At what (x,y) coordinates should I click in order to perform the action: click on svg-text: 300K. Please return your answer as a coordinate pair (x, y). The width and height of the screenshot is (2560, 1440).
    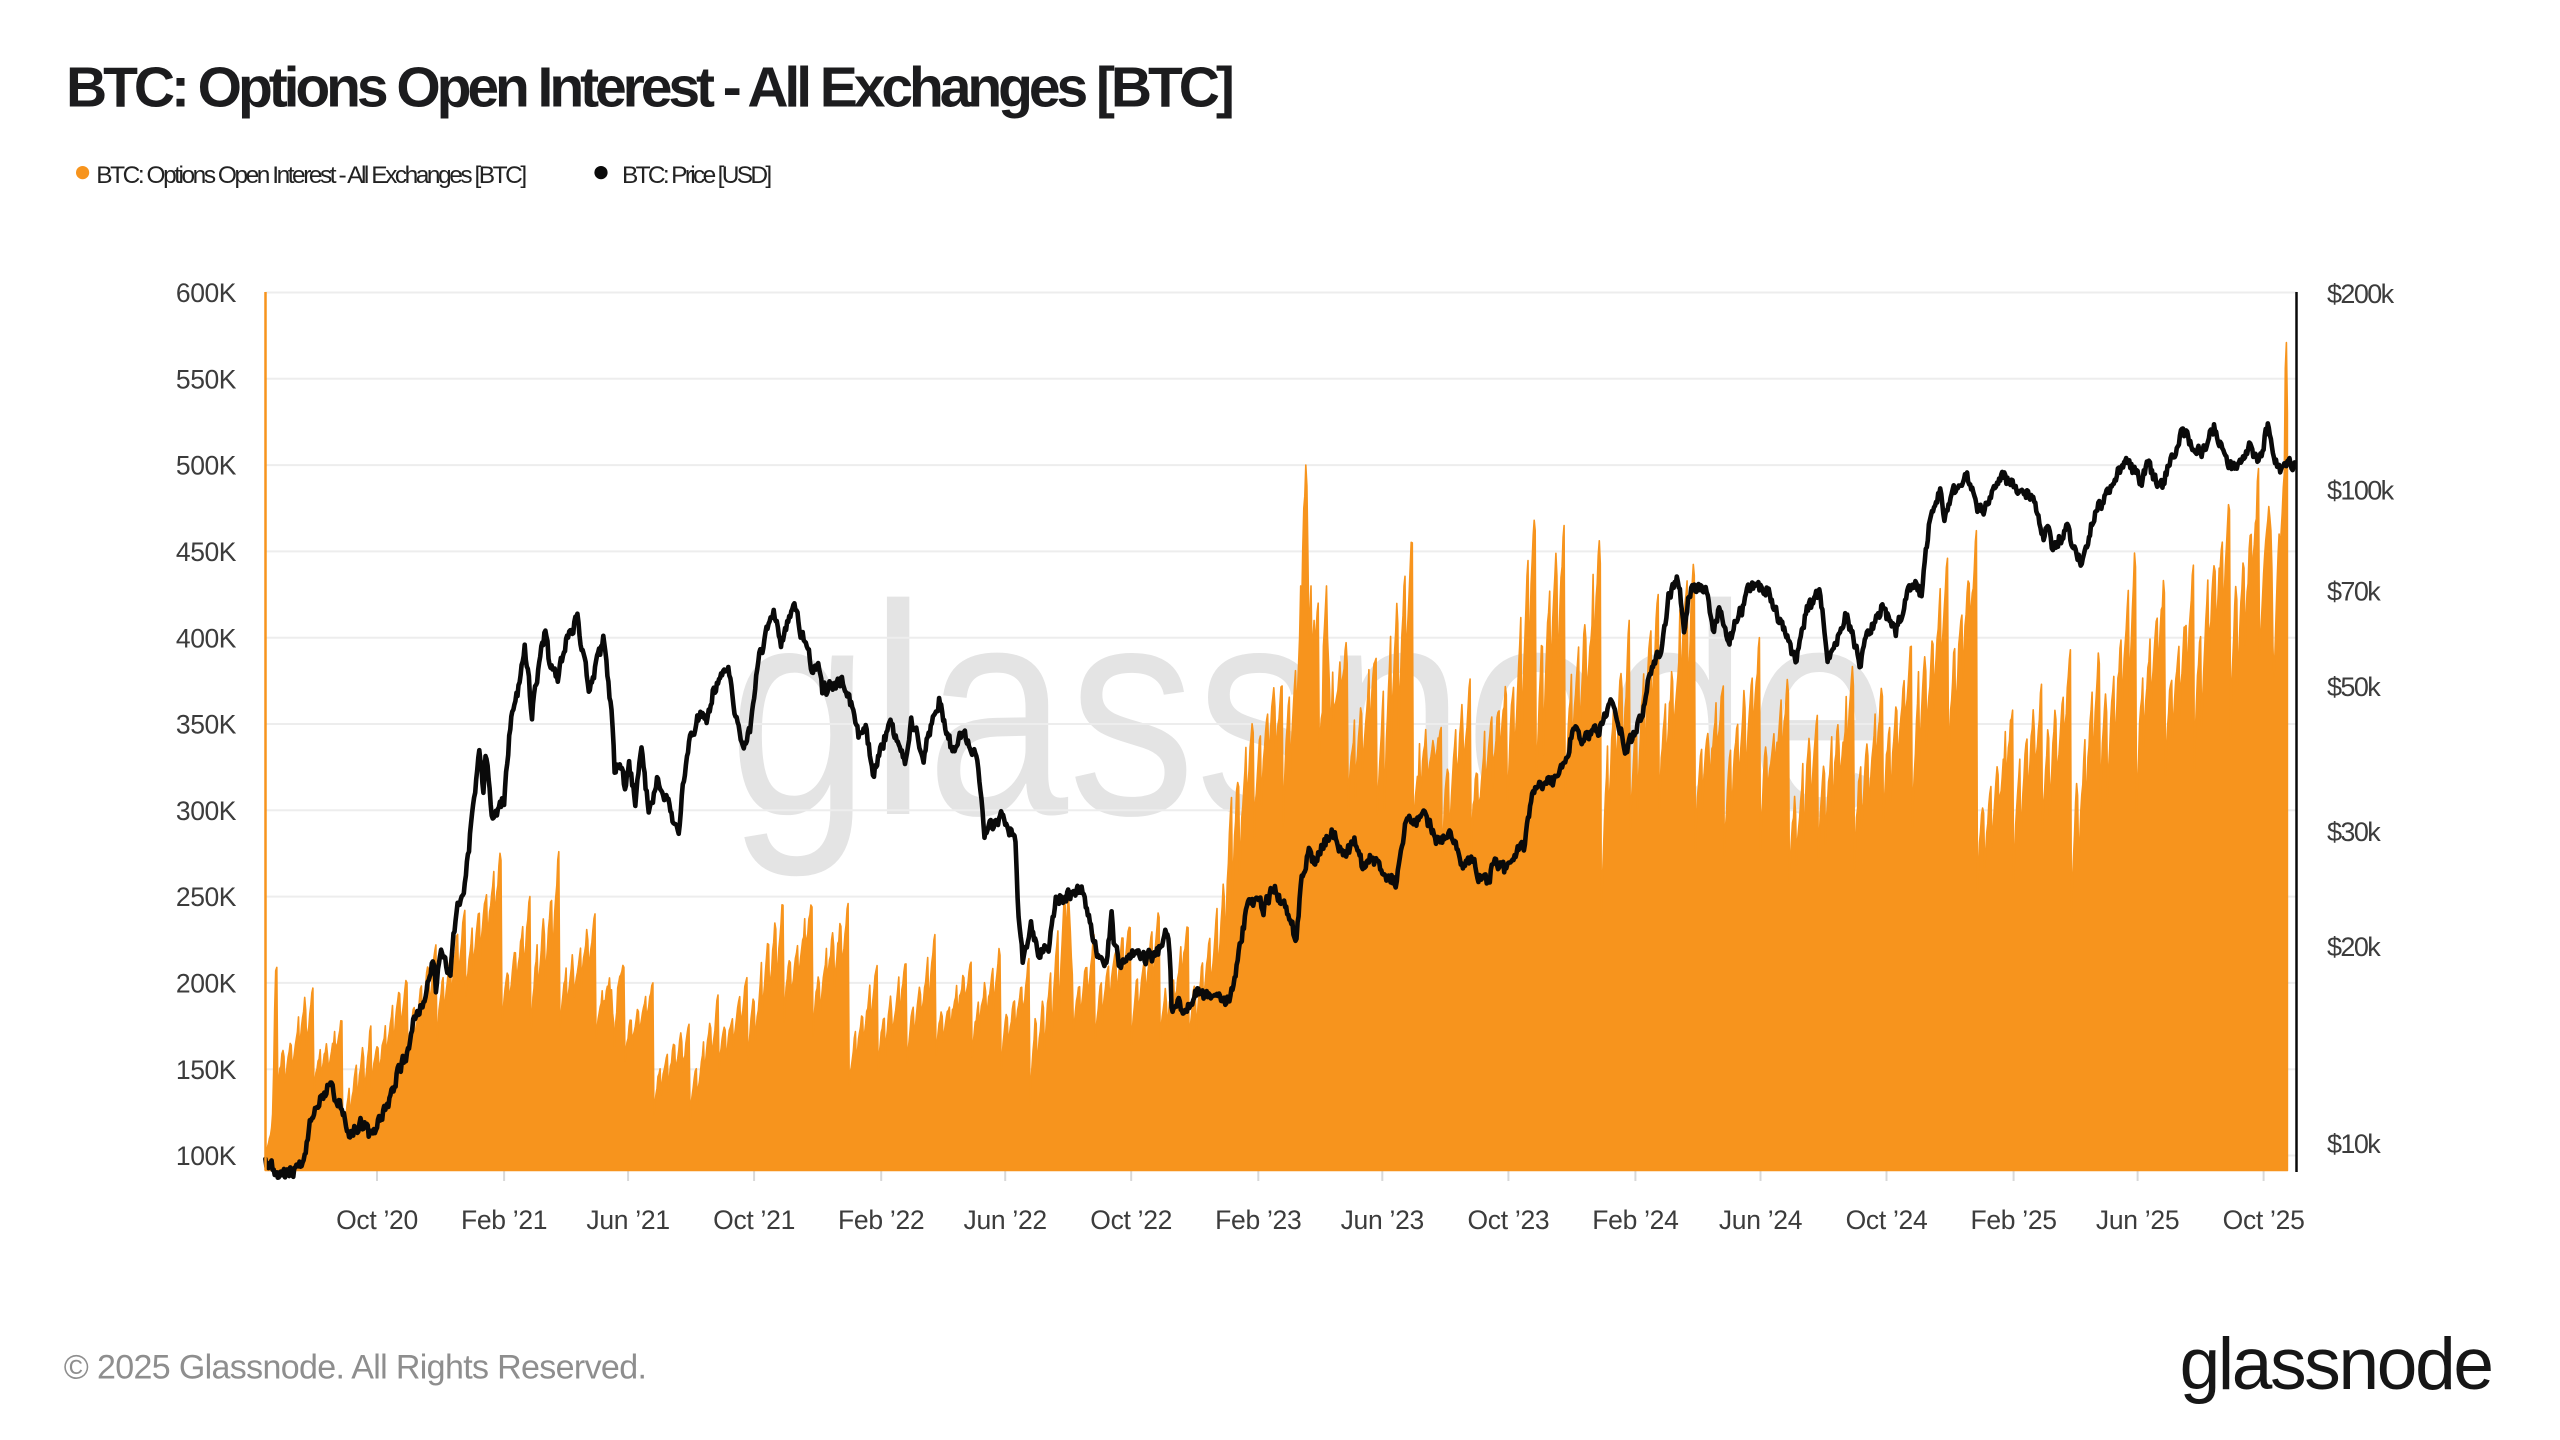
    Looking at the image, I should click on (206, 811).